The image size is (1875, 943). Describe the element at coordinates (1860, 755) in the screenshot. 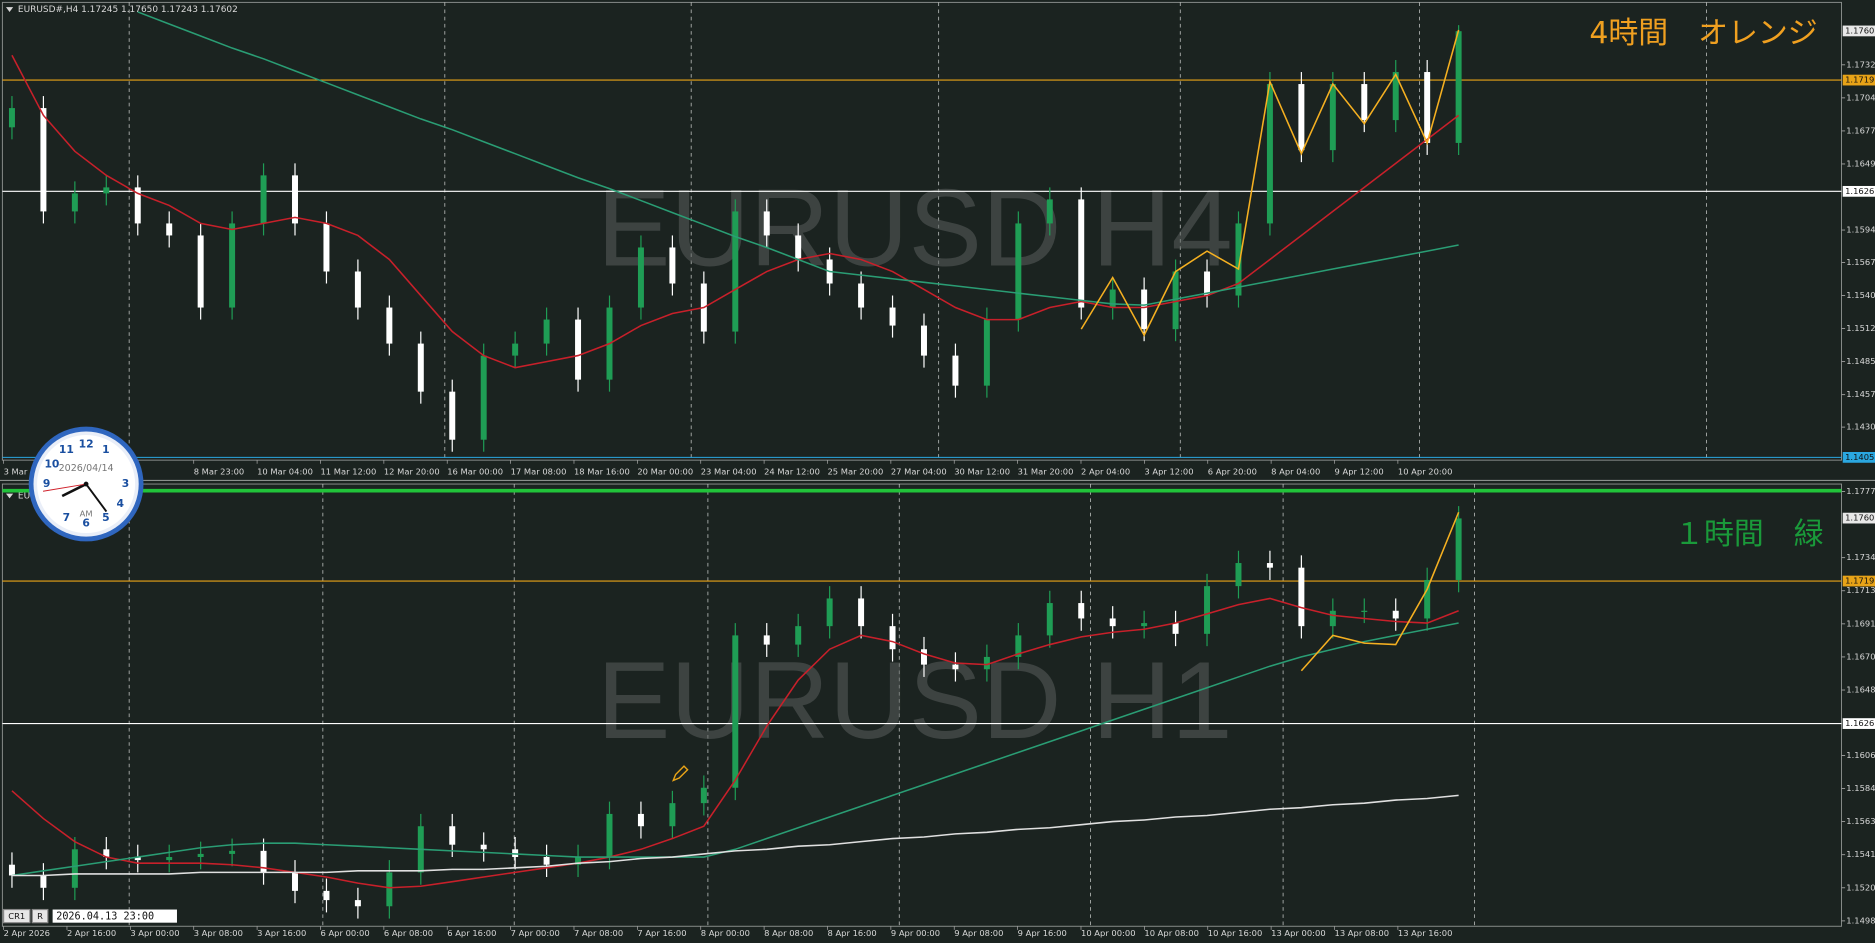

I see `y-tick-label: 1.16060` at that location.